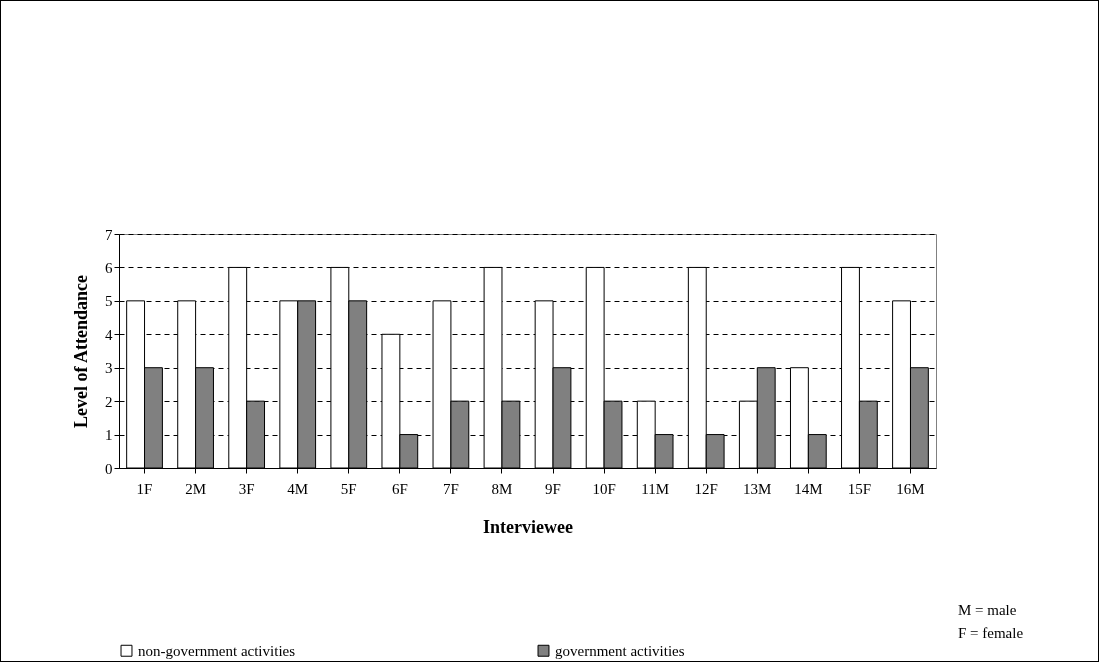 This screenshot has height=662, width=1099. Describe the element at coordinates (109, 468) in the screenshot. I see `y-tick-label: 0` at that location.